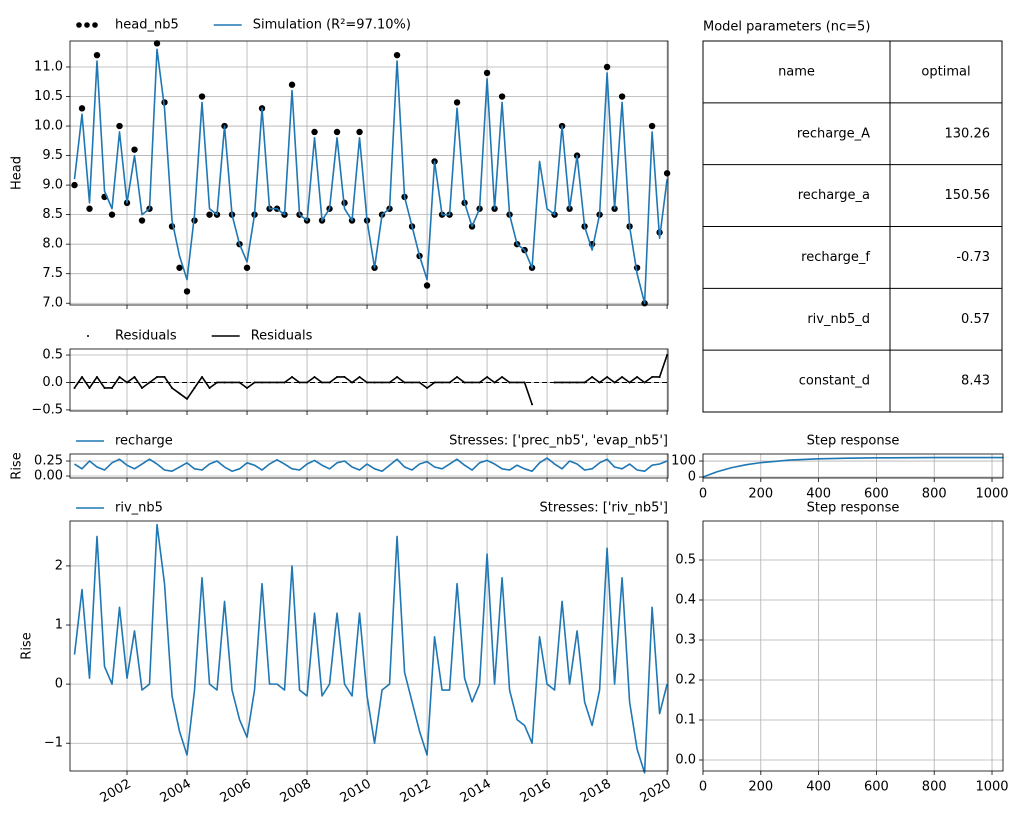  Describe the element at coordinates (296, 792) in the screenshot. I see `x-tick-label: 2008` at that location.